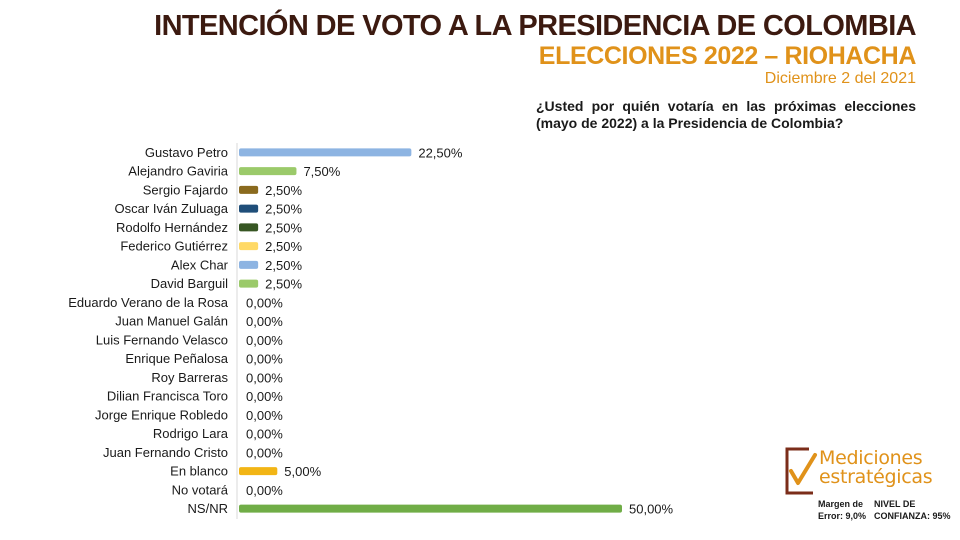 The image size is (960, 540). I want to click on category-label: En blanco, so click(199, 471).